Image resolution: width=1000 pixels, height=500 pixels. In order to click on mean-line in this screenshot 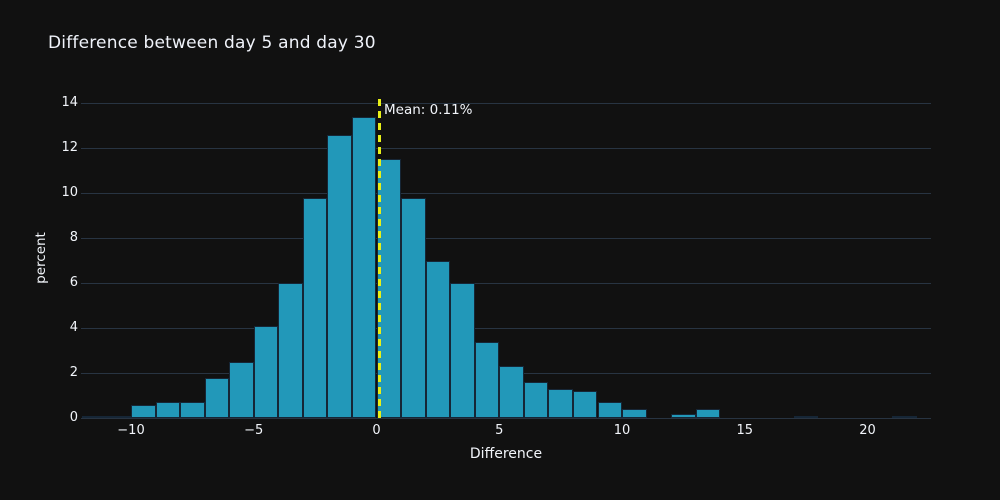, I will do `click(379, 258)`.